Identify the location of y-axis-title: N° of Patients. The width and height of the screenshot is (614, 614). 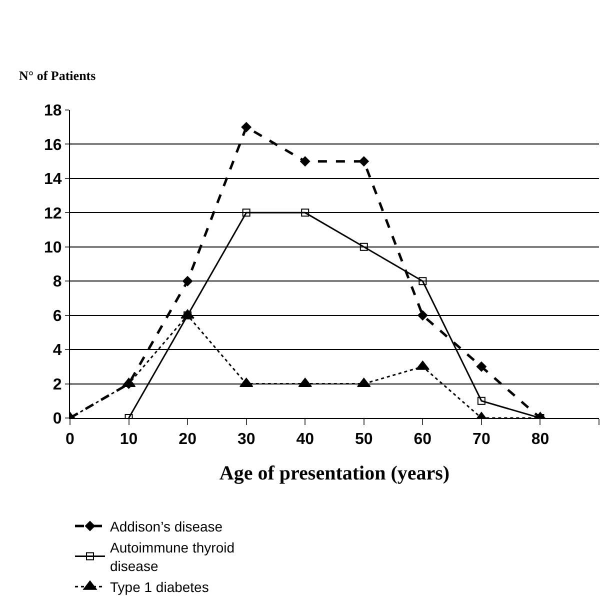
(57, 75).